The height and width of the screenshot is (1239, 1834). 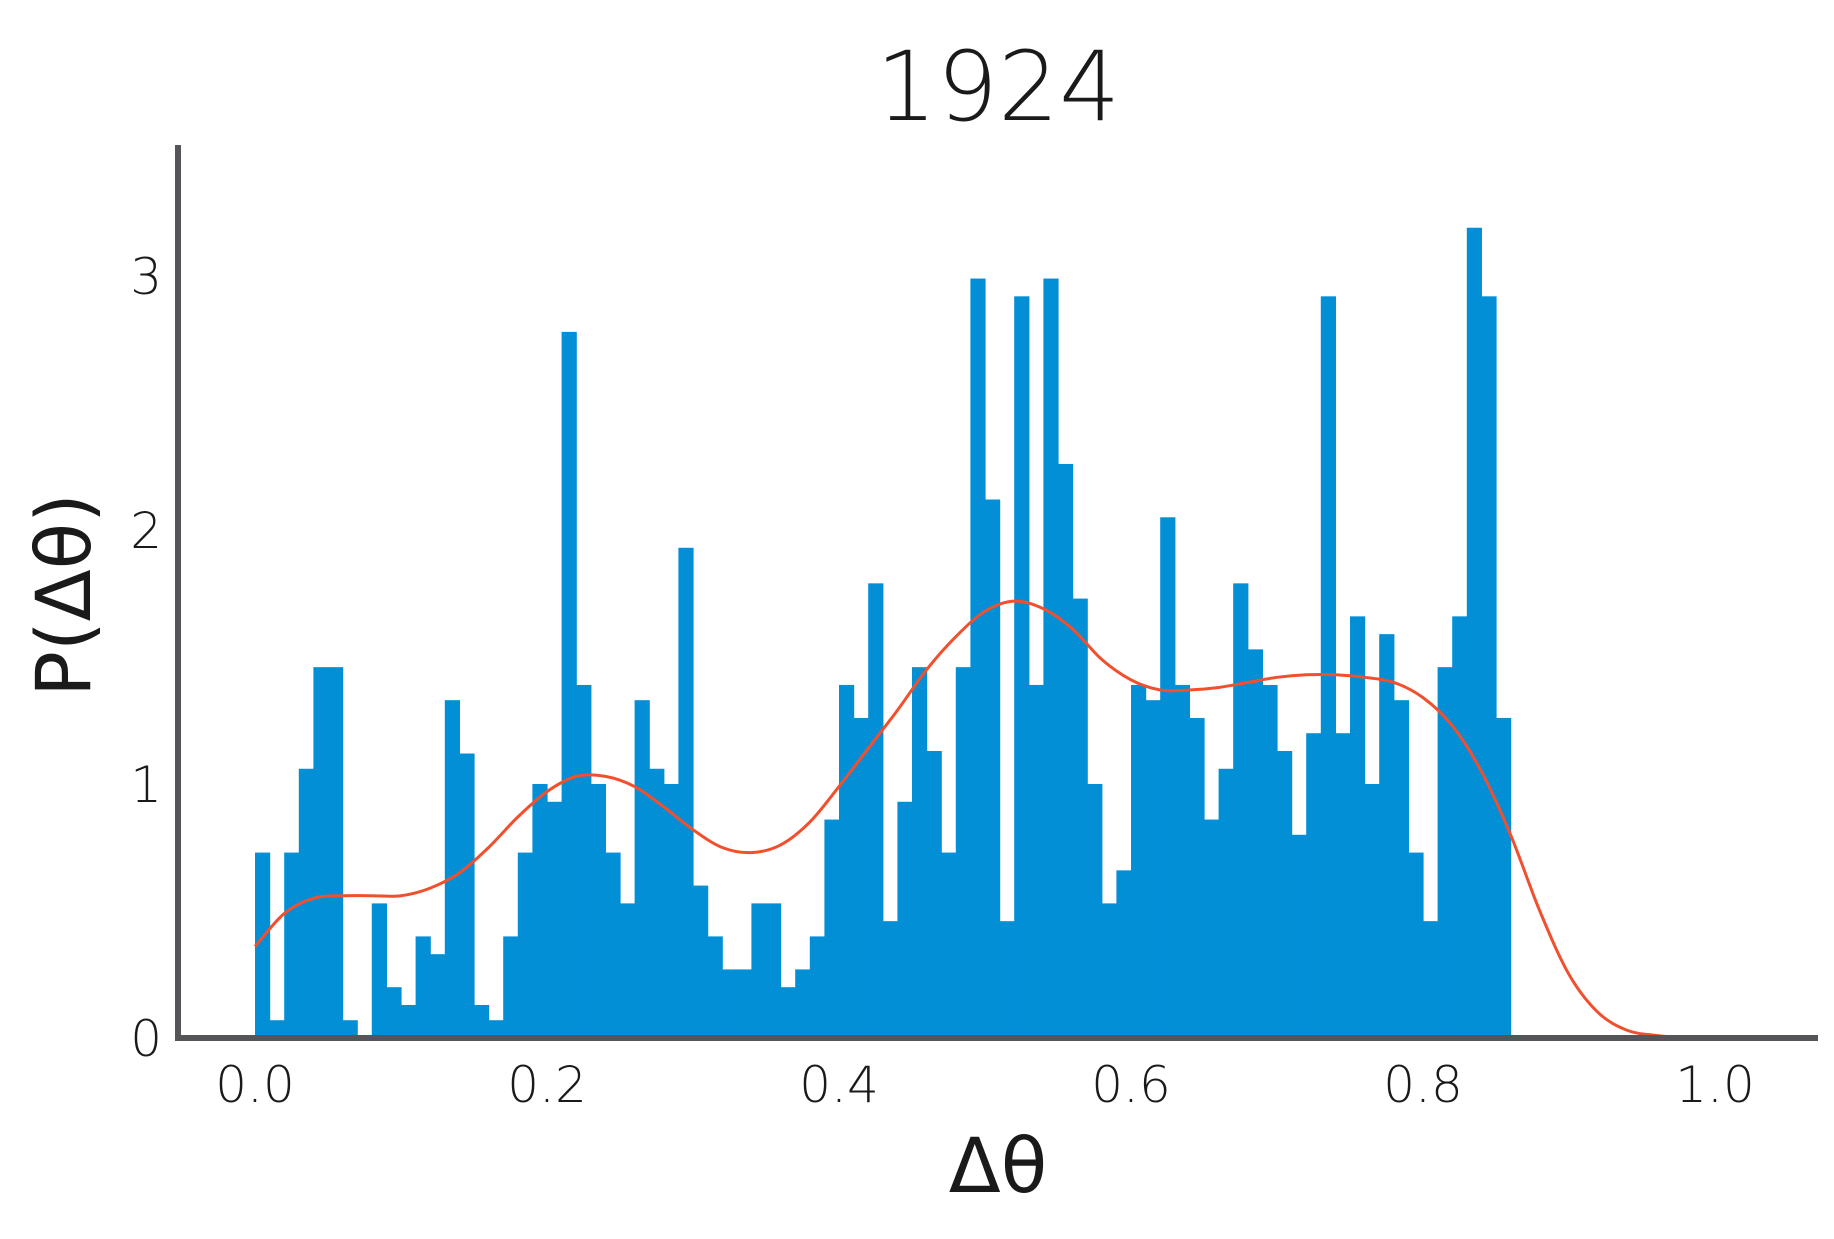 What do you see at coordinates (985, 1085) in the screenshot?
I see `x-tick-labels: 0.0 0.2 0.4 0.6 0.8 1.0` at bounding box center [985, 1085].